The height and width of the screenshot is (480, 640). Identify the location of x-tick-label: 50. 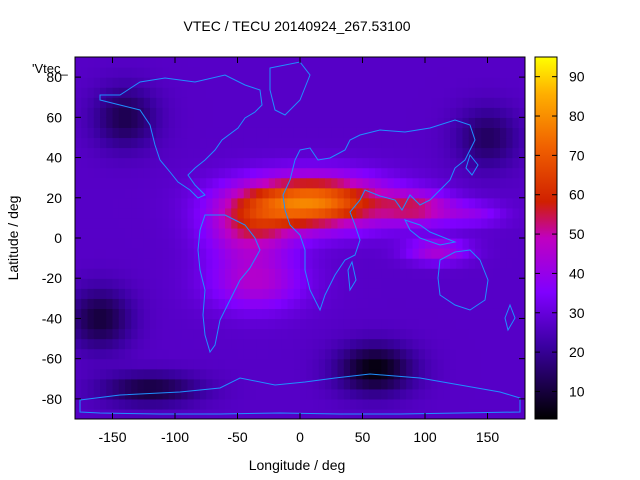
(363, 437).